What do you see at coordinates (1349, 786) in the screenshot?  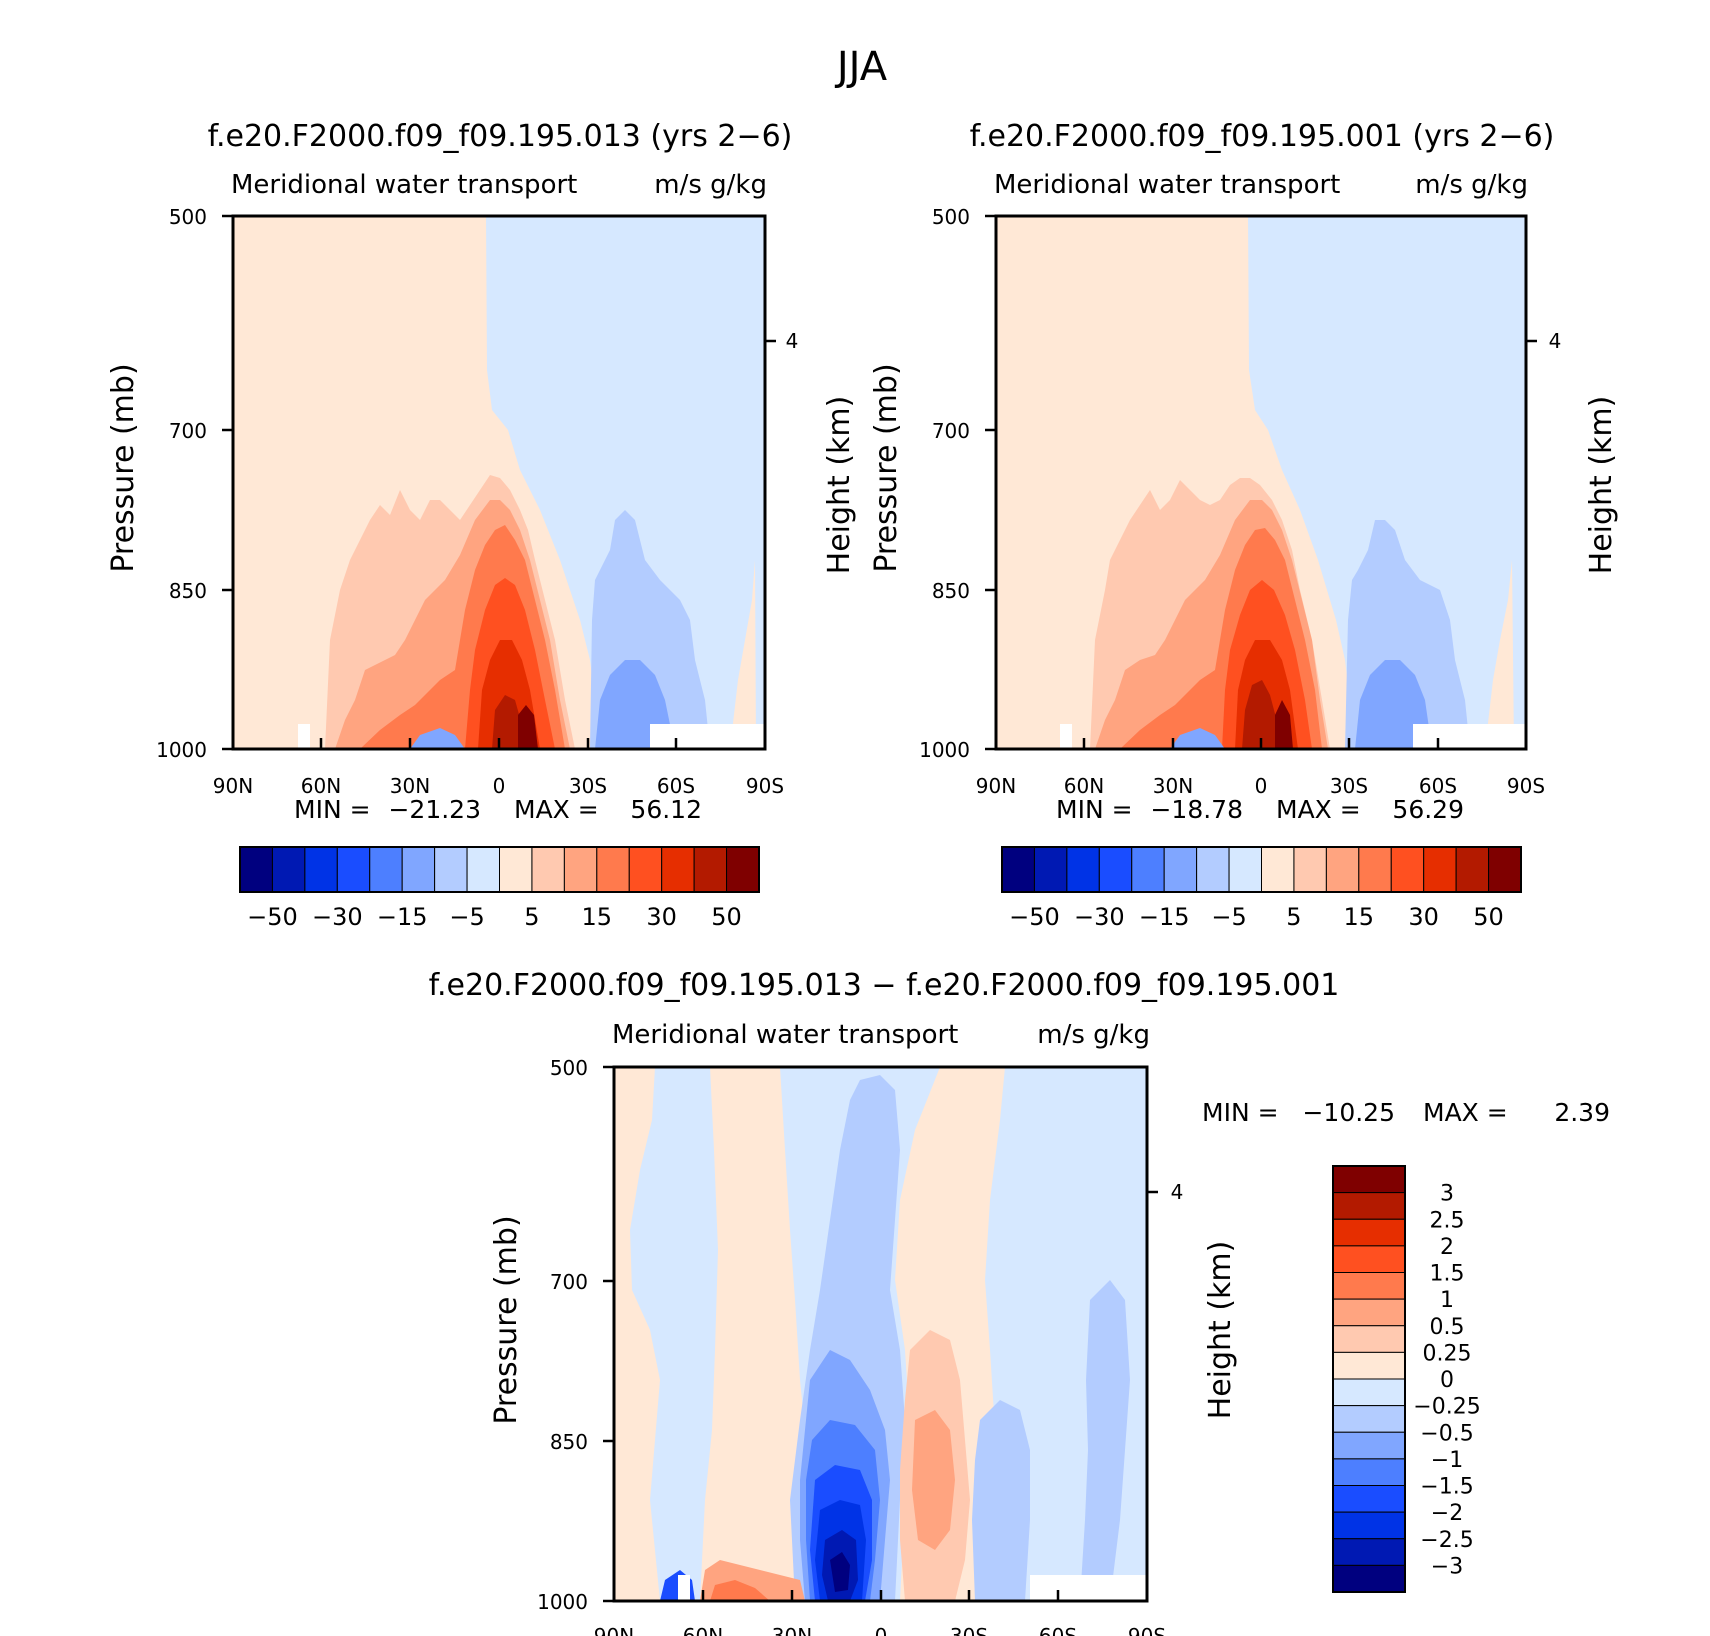 I see `panel-2-xtick-4: 30S` at bounding box center [1349, 786].